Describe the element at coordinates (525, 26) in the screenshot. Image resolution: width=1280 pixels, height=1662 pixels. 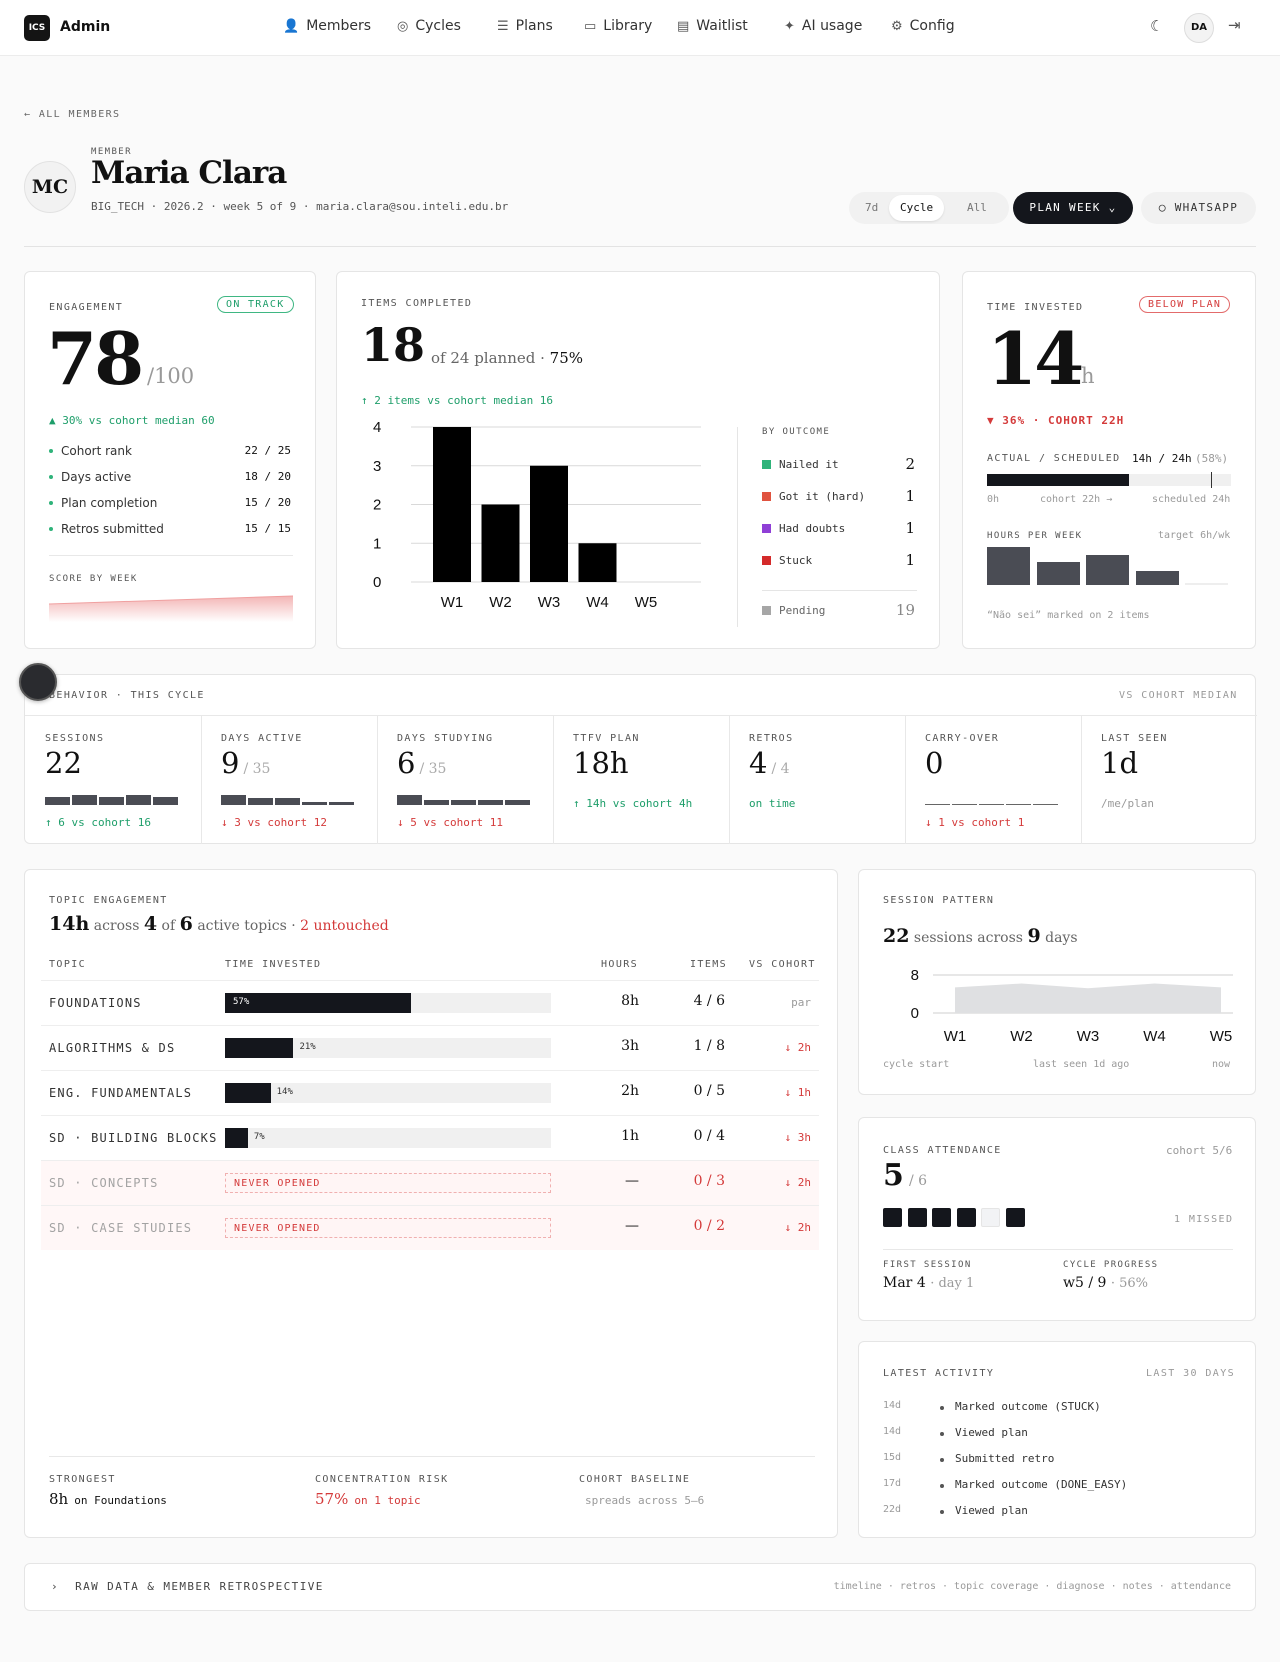
I see `nav-item-plans: ☰ Plans` at that location.